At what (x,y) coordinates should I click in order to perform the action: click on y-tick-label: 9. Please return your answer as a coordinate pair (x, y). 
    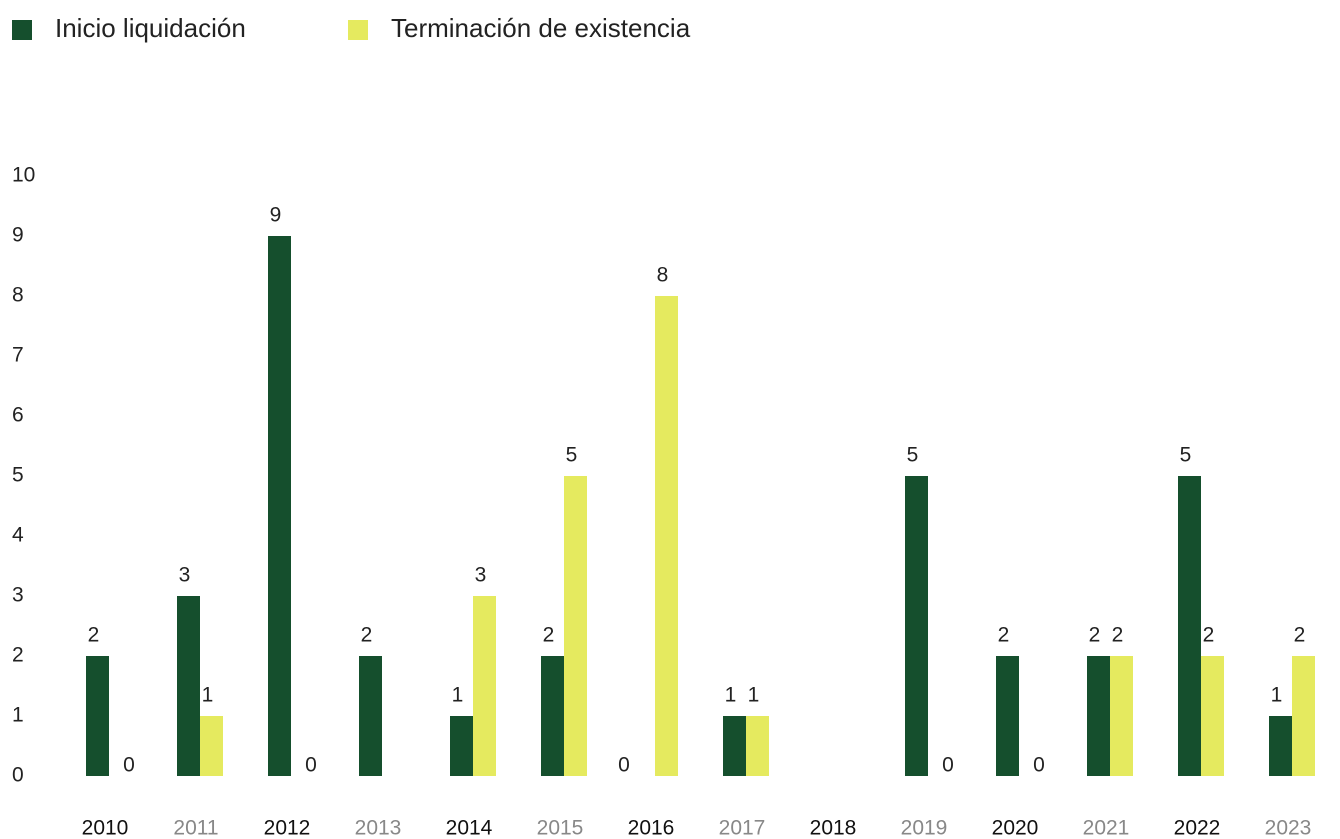
    Looking at the image, I should click on (18, 235).